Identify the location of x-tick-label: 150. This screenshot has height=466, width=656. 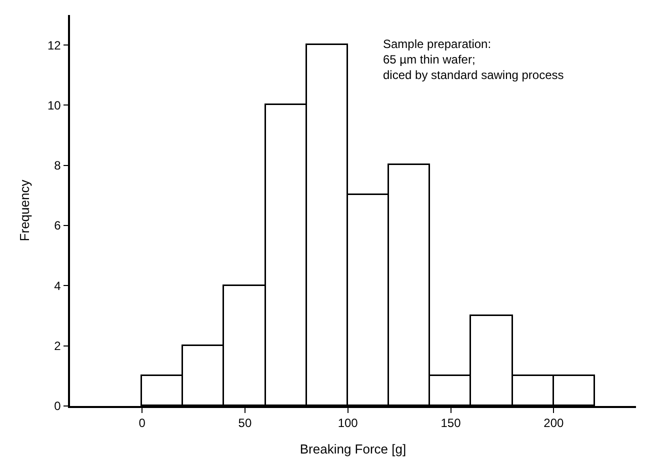
(451, 423).